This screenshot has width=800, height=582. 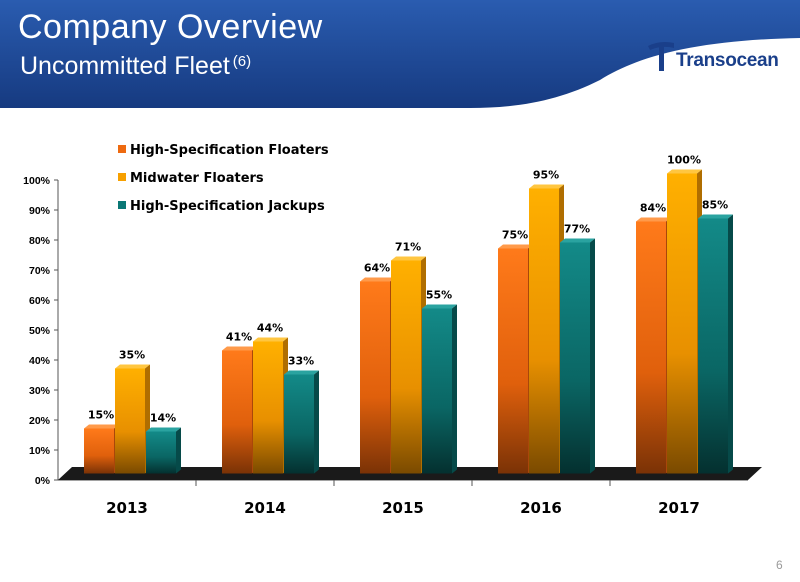 I want to click on legend-item: Midwater Floaters, so click(x=191, y=178).